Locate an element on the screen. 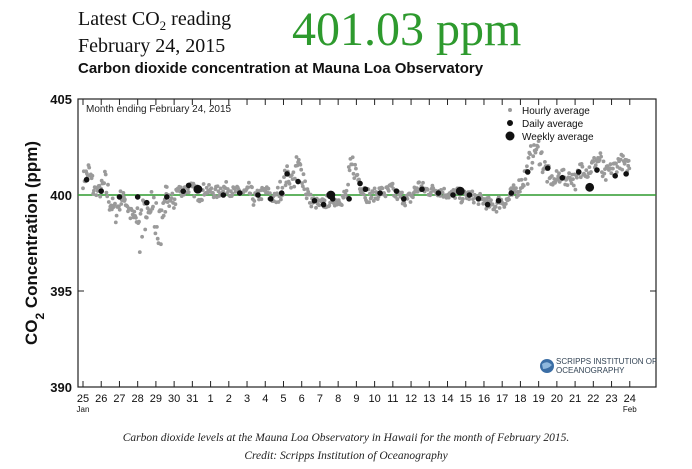 This screenshot has width=692, height=469. x-tick-label: 11 is located at coordinates (392, 399).